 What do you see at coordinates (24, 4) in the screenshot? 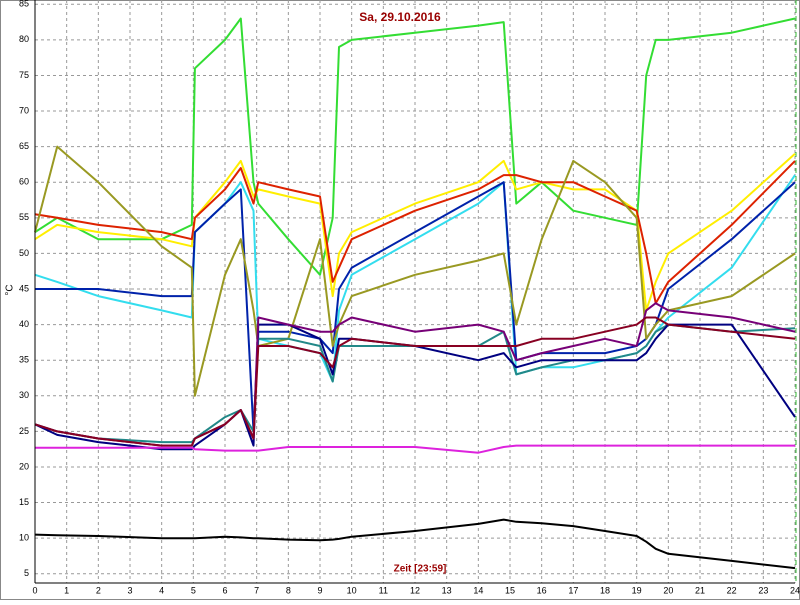
I see `y-tick-label: 85` at bounding box center [24, 4].